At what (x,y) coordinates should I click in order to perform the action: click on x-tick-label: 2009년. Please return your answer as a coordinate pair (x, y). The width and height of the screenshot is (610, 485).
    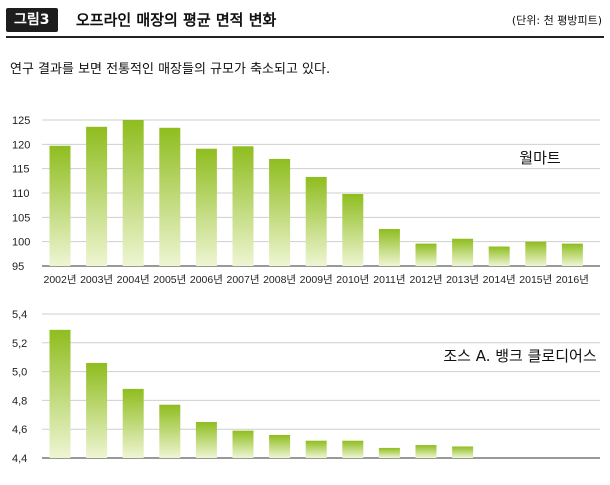
    Looking at the image, I should click on (316, 280).